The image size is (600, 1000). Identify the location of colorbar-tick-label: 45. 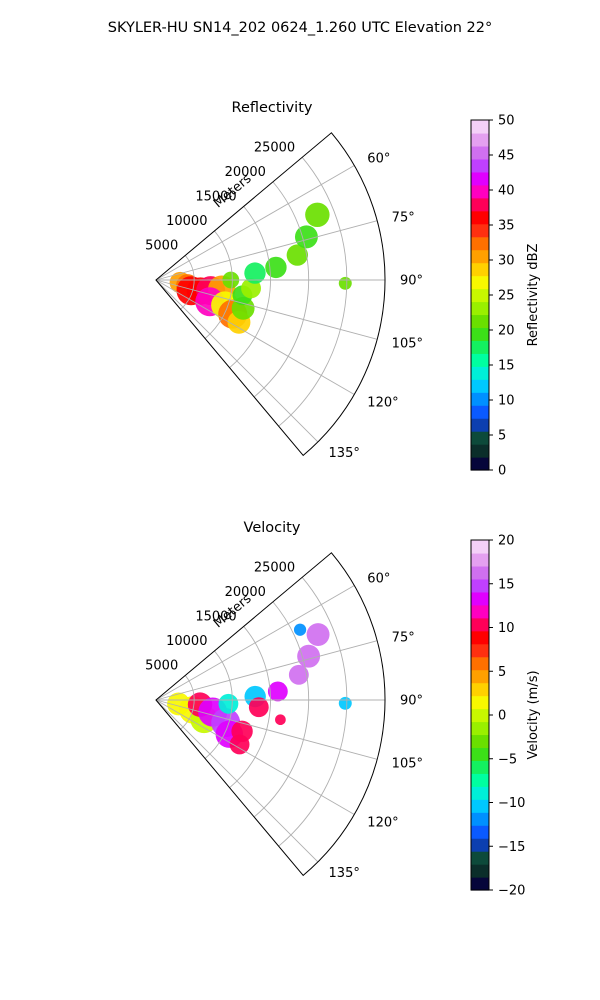
(506, 156).